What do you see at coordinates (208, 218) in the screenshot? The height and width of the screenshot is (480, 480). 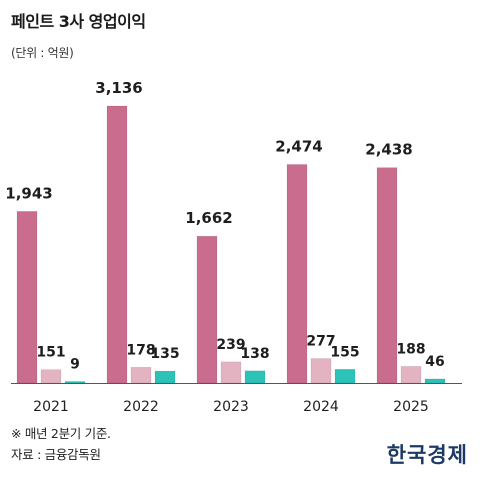 I see `value-label-s1-2023: 1,662` at bounding box center [208, 218].